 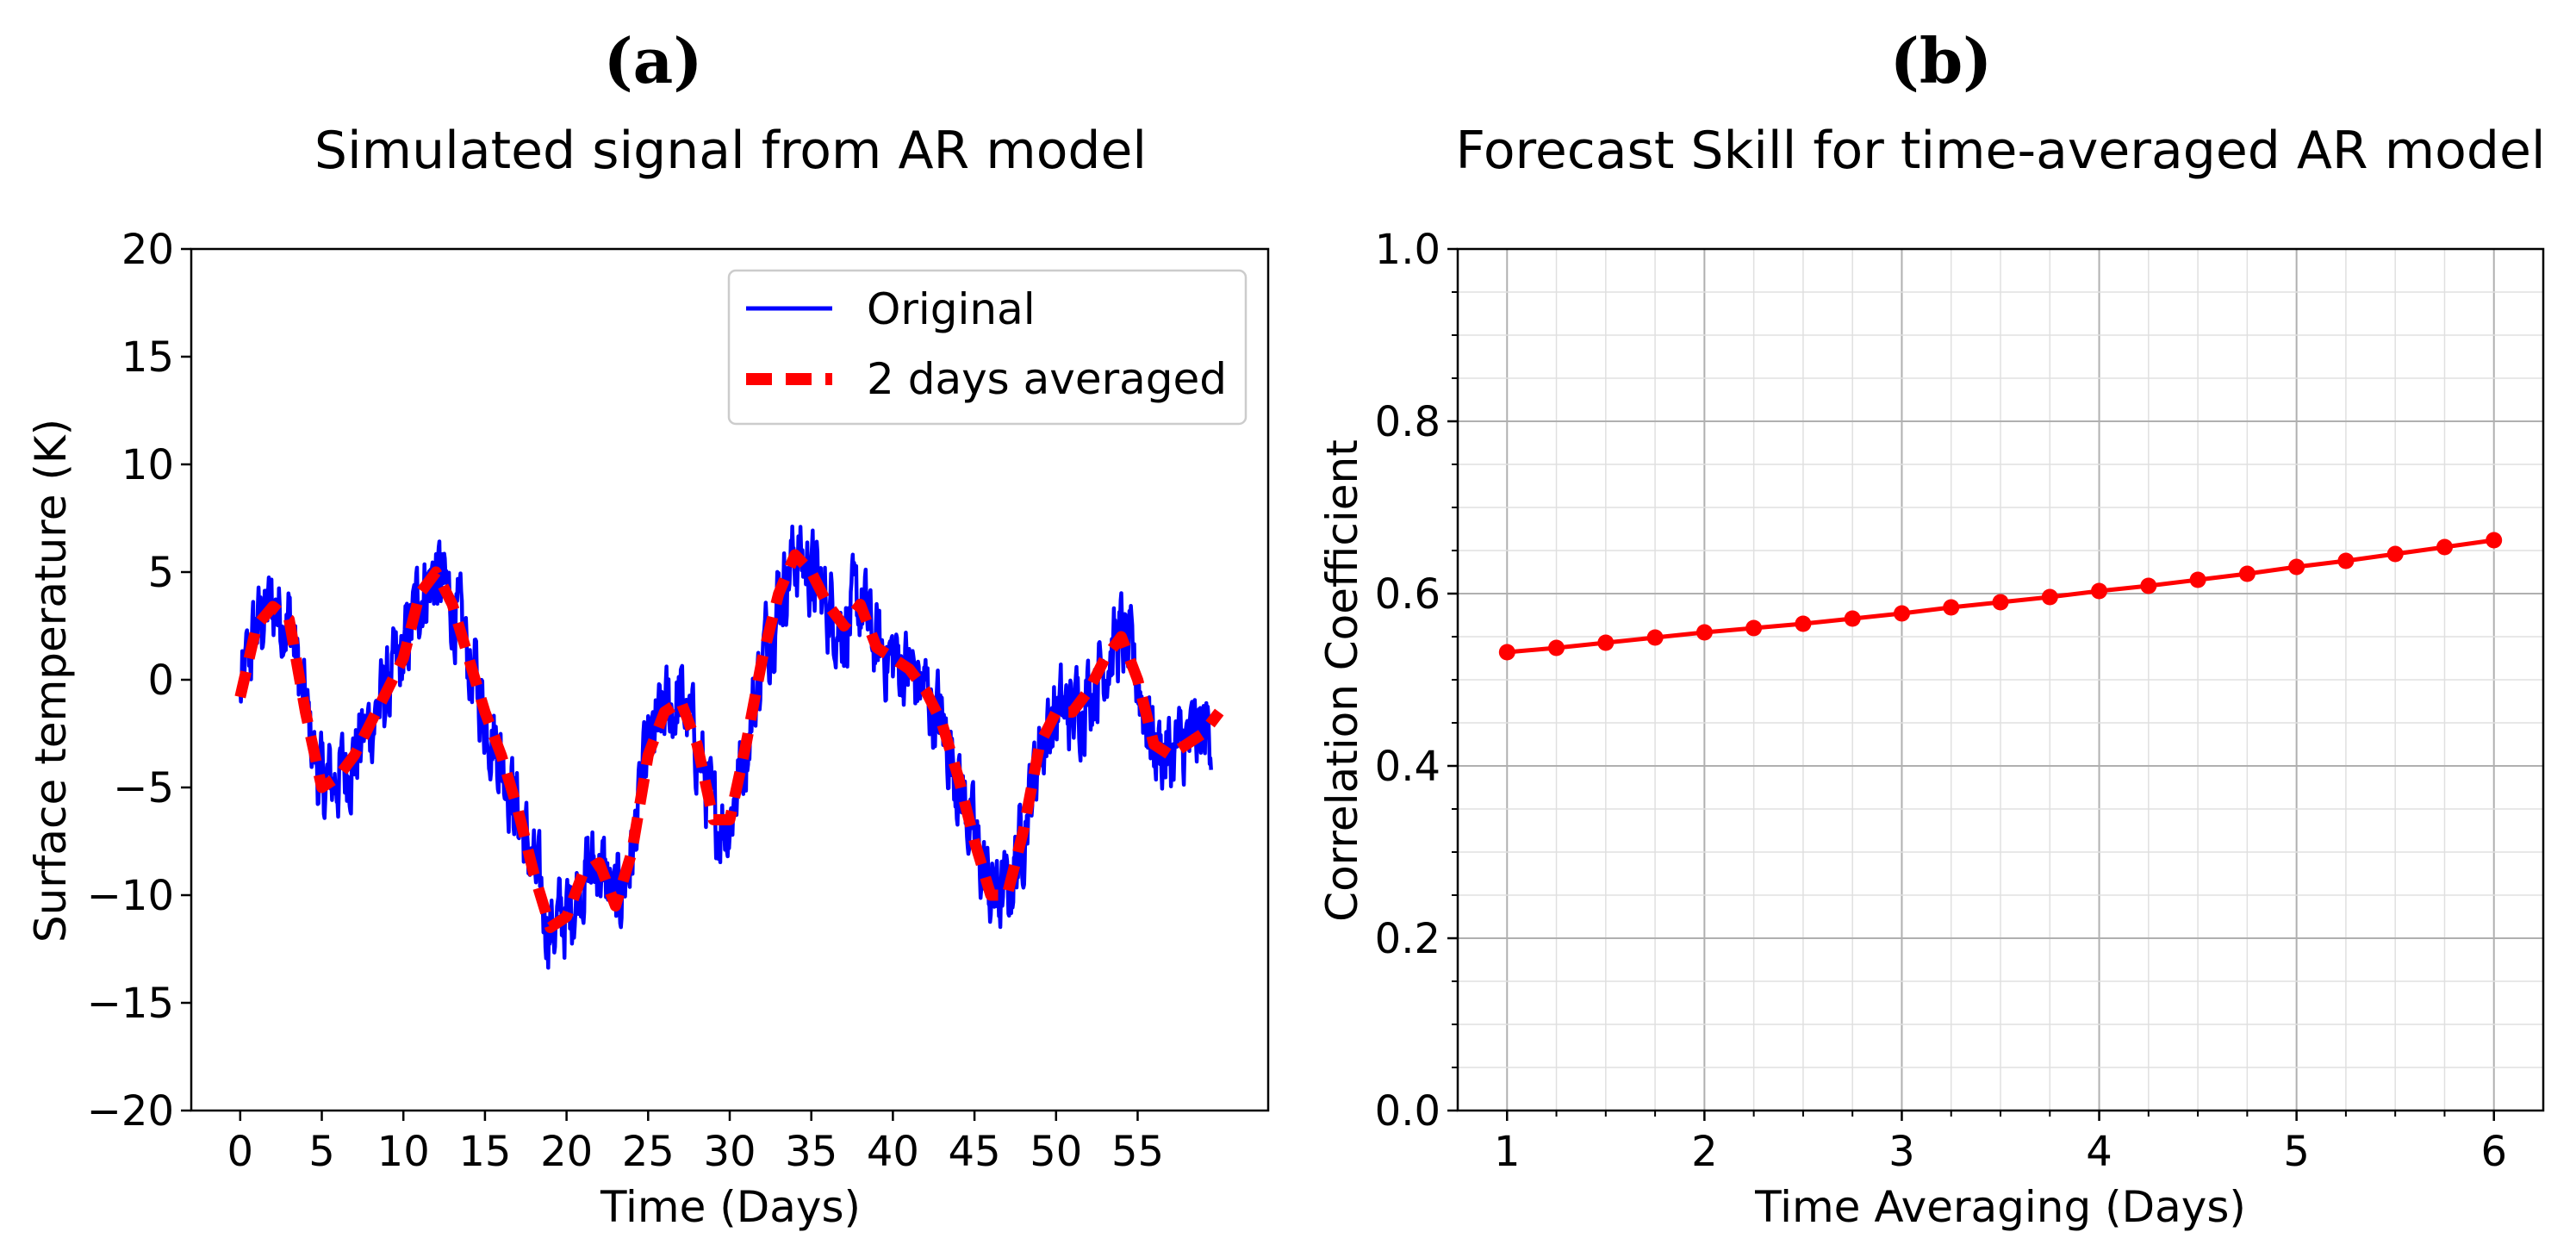 I want to click on x-tick-label: 15, so click(x=485, y=1152).